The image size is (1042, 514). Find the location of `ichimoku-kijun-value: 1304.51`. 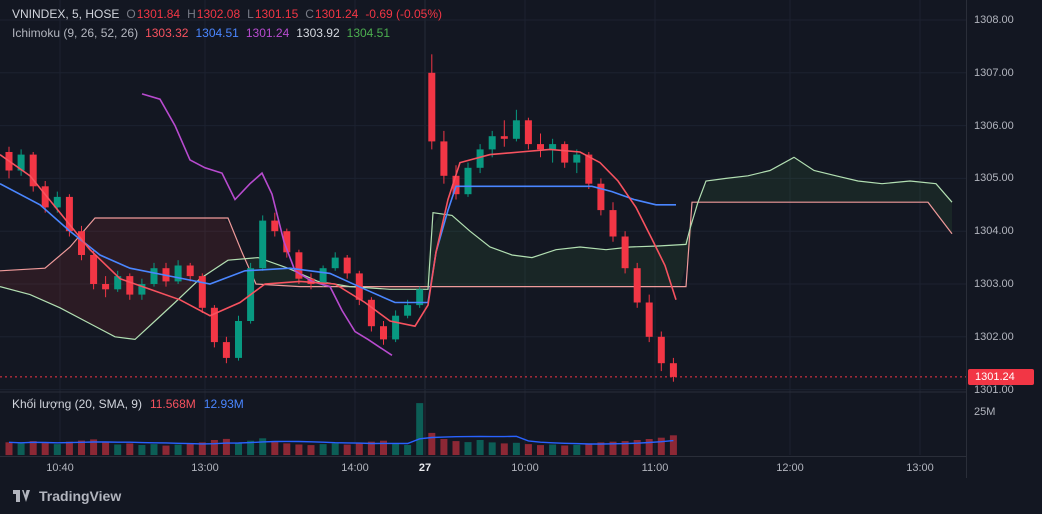

ichimoku-kijun-value: 1304.51 is located at coordinates (217, 33).